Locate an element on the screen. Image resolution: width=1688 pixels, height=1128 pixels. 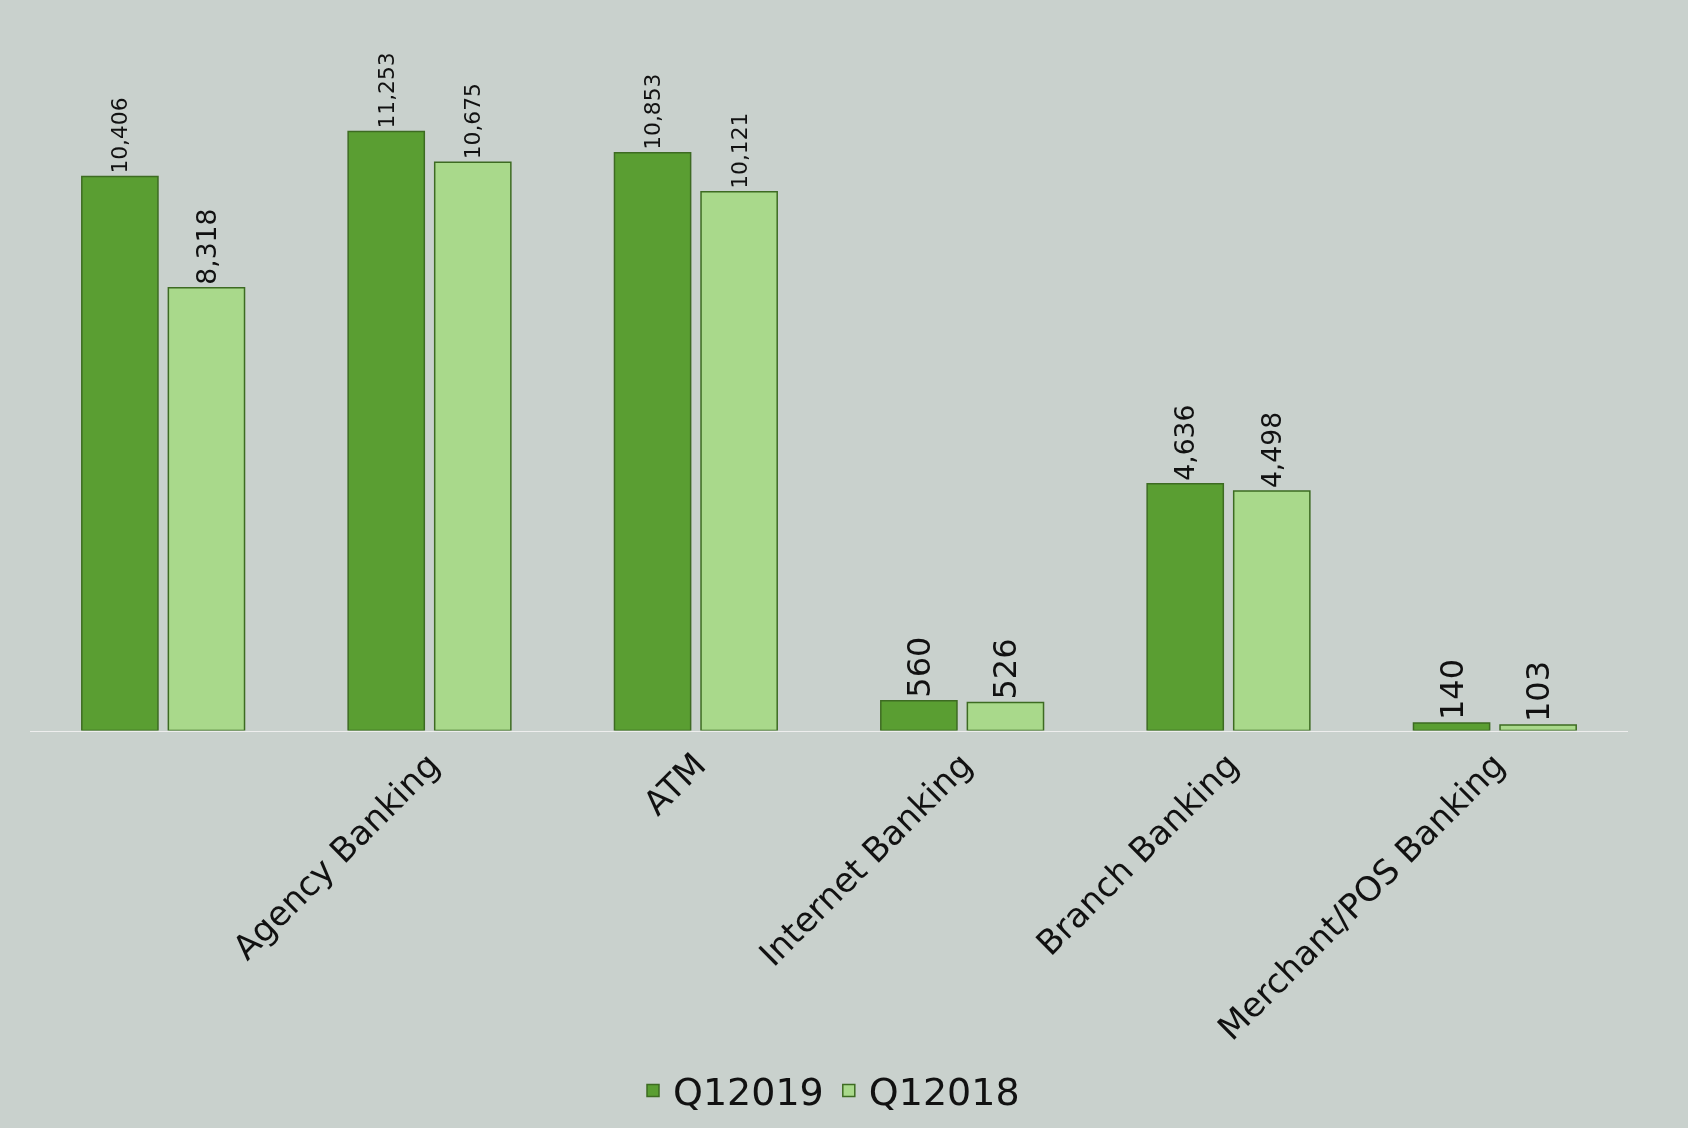
data-label: 560 is located at coordinates (918, 667).